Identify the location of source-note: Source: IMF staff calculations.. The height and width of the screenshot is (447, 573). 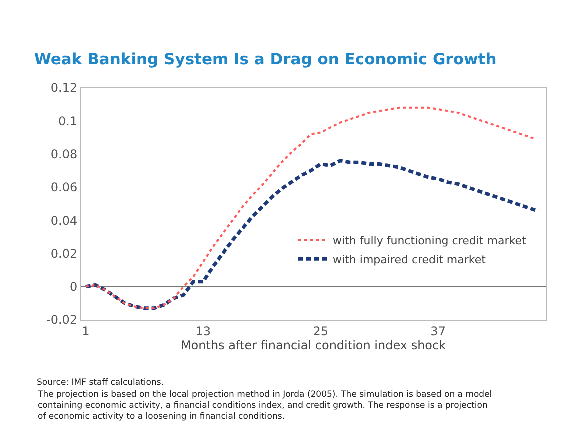
(100, 383).